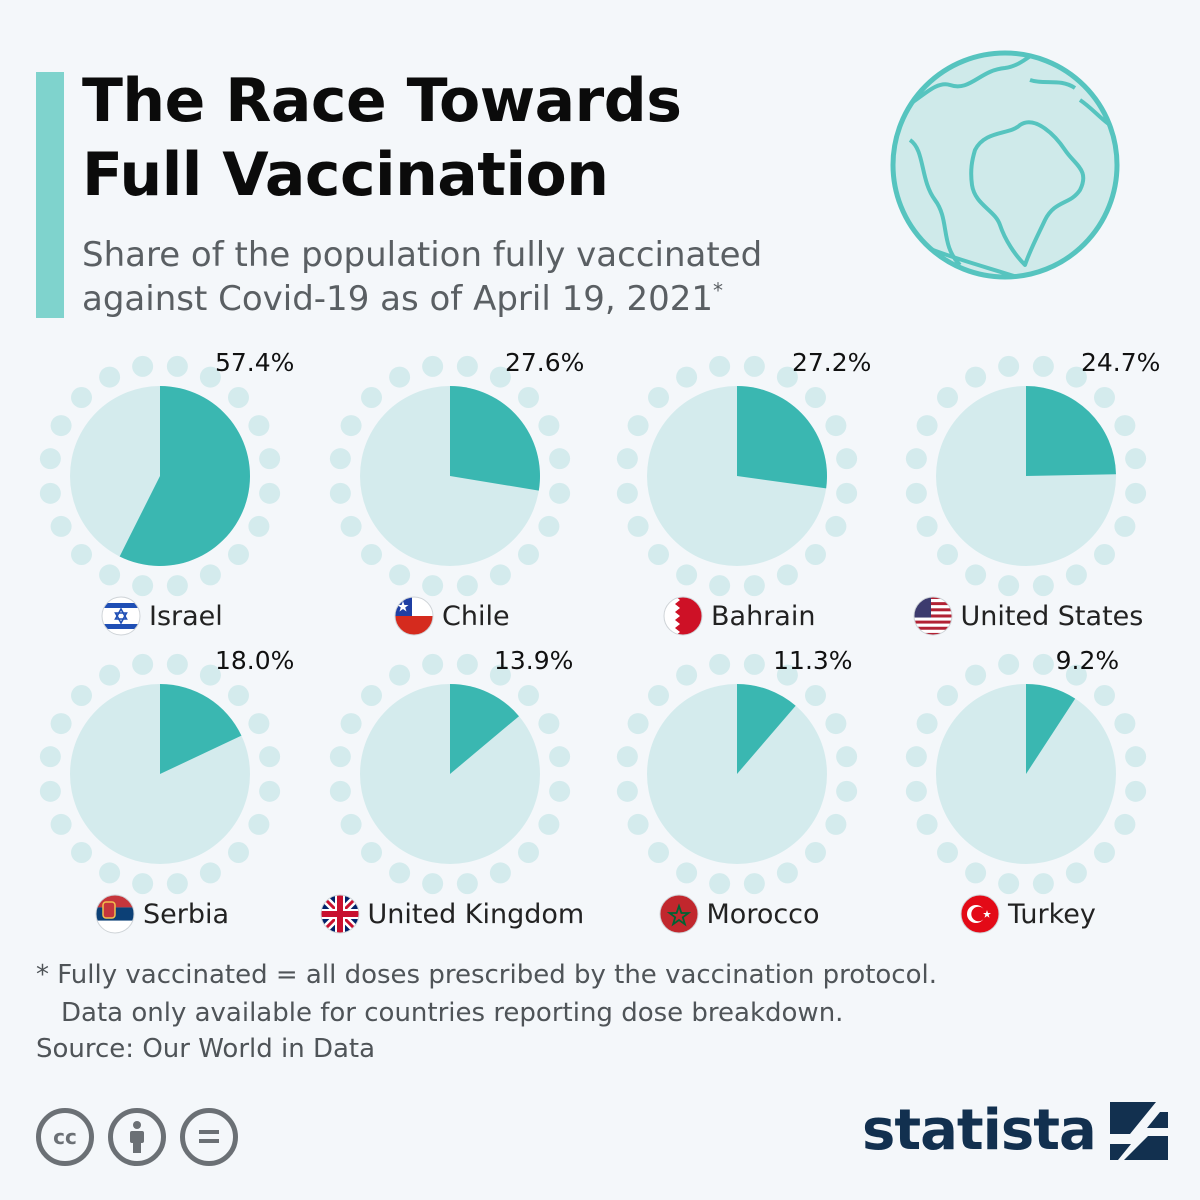  What do you see at coordinates (476, 616) in the screenshot?
I see `country-name-chile: Chile` at bounding box center [476, 616].